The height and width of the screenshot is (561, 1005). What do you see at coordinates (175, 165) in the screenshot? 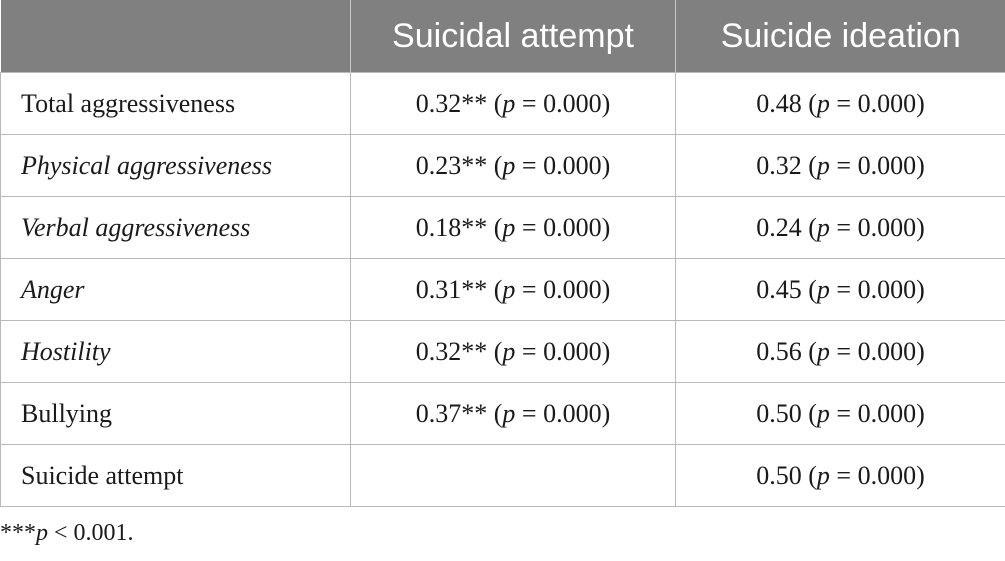
I see `row-label: Physical aggressiveness` at bounding box center [175, 165].